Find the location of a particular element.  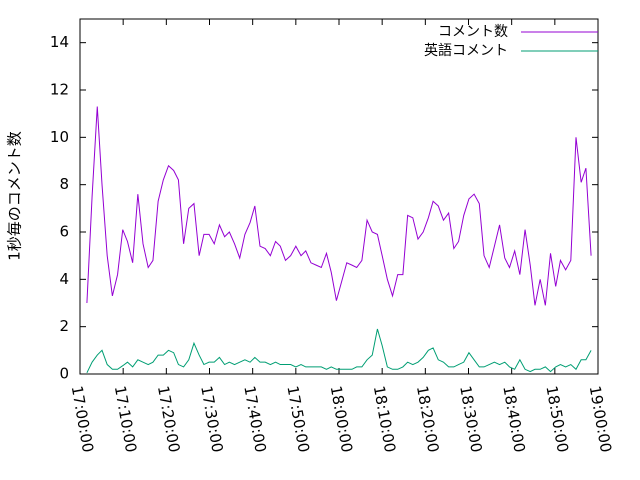

x-tick-label: 17:40:00 is located at coordinates (254, 418).